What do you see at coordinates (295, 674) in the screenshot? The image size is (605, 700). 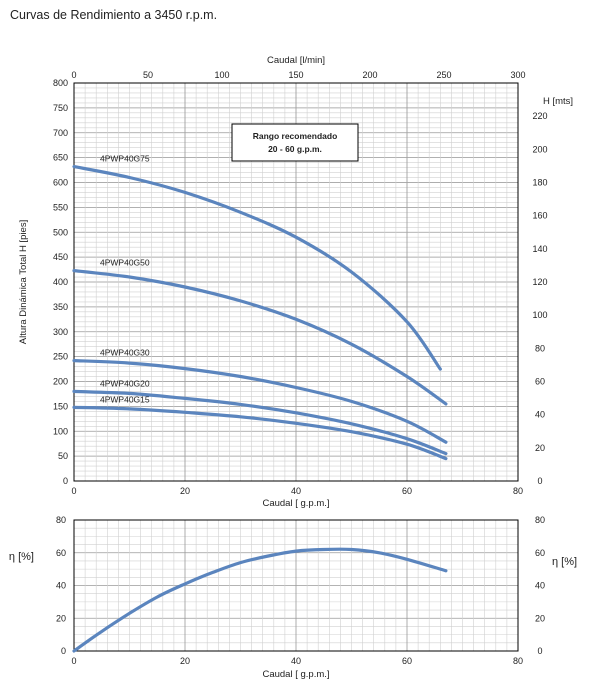 I see `efficiency-x-axis-label: Caudal [ g.p.m.]` at bounding box center [295, 674].